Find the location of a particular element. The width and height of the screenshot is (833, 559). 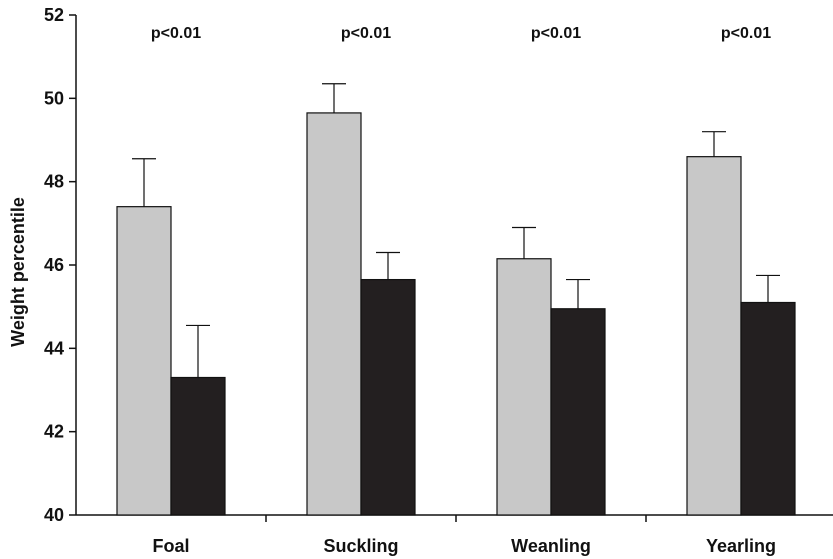

x-category-label: Weanling is located at coordinates (551, 546).